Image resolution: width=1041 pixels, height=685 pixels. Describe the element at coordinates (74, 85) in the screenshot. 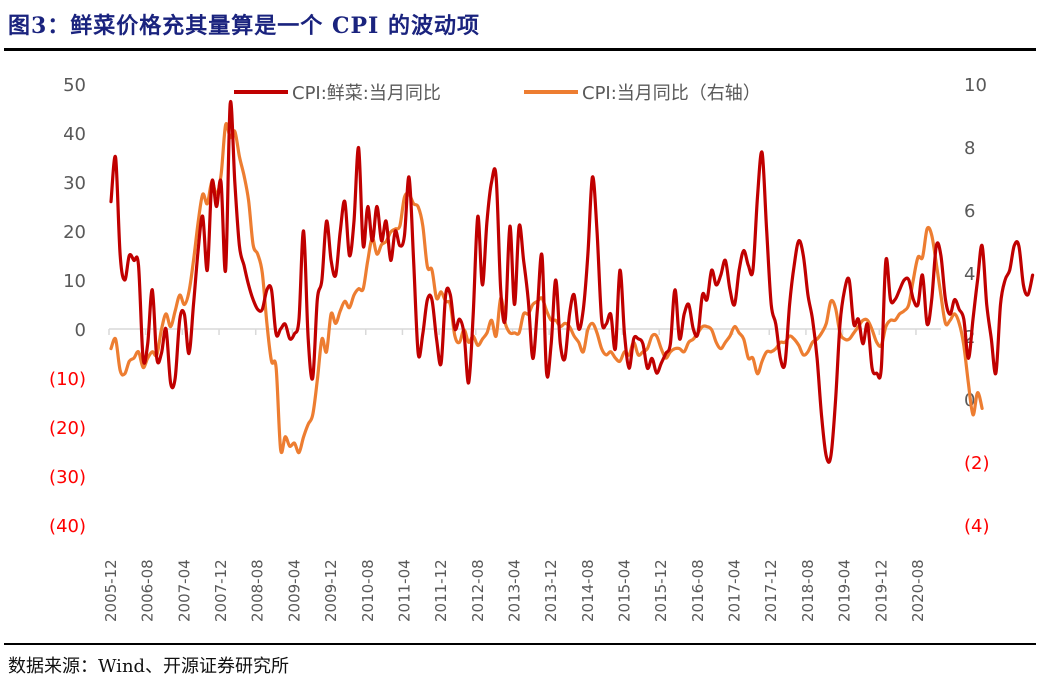

I see `left-tick-label: 50` at that location.